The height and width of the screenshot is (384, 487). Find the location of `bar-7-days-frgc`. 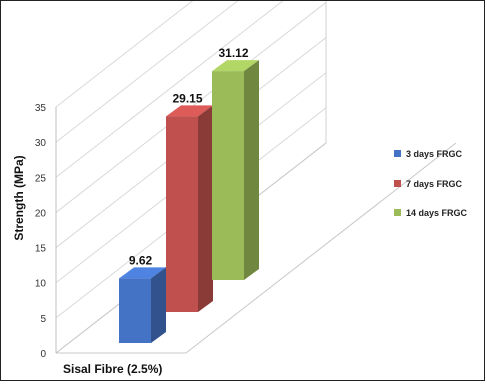

bar-7-days-frgc is located at coordinates (182, 214).